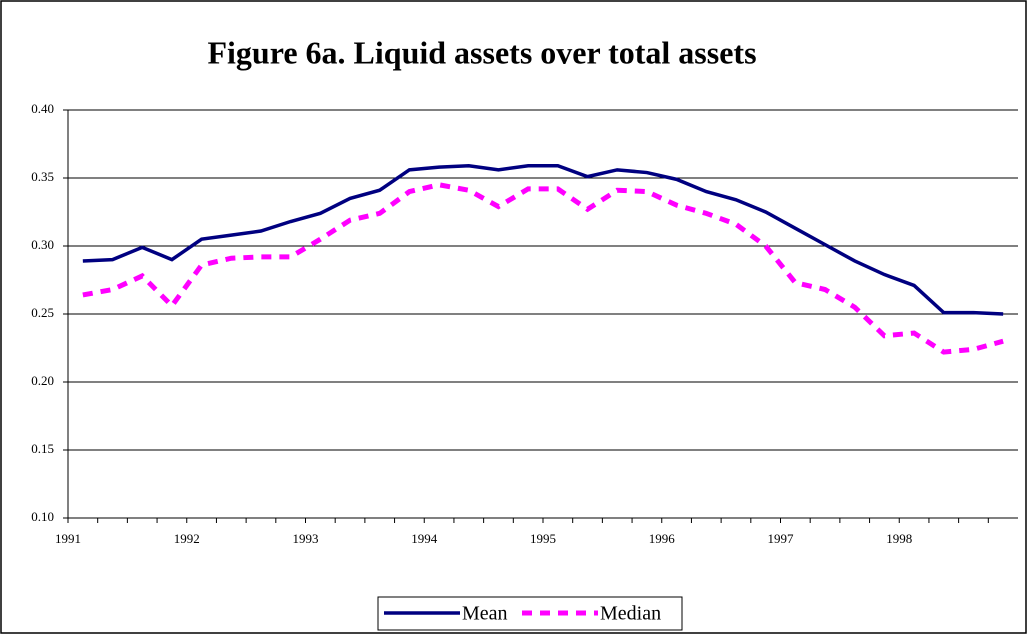 The width and height of the screenshot is (1028, 635). What do you see at coordinates (42, 244) in the screenshot?
I see `y-tick-label: 0.30` at bounding box center [42, 244].